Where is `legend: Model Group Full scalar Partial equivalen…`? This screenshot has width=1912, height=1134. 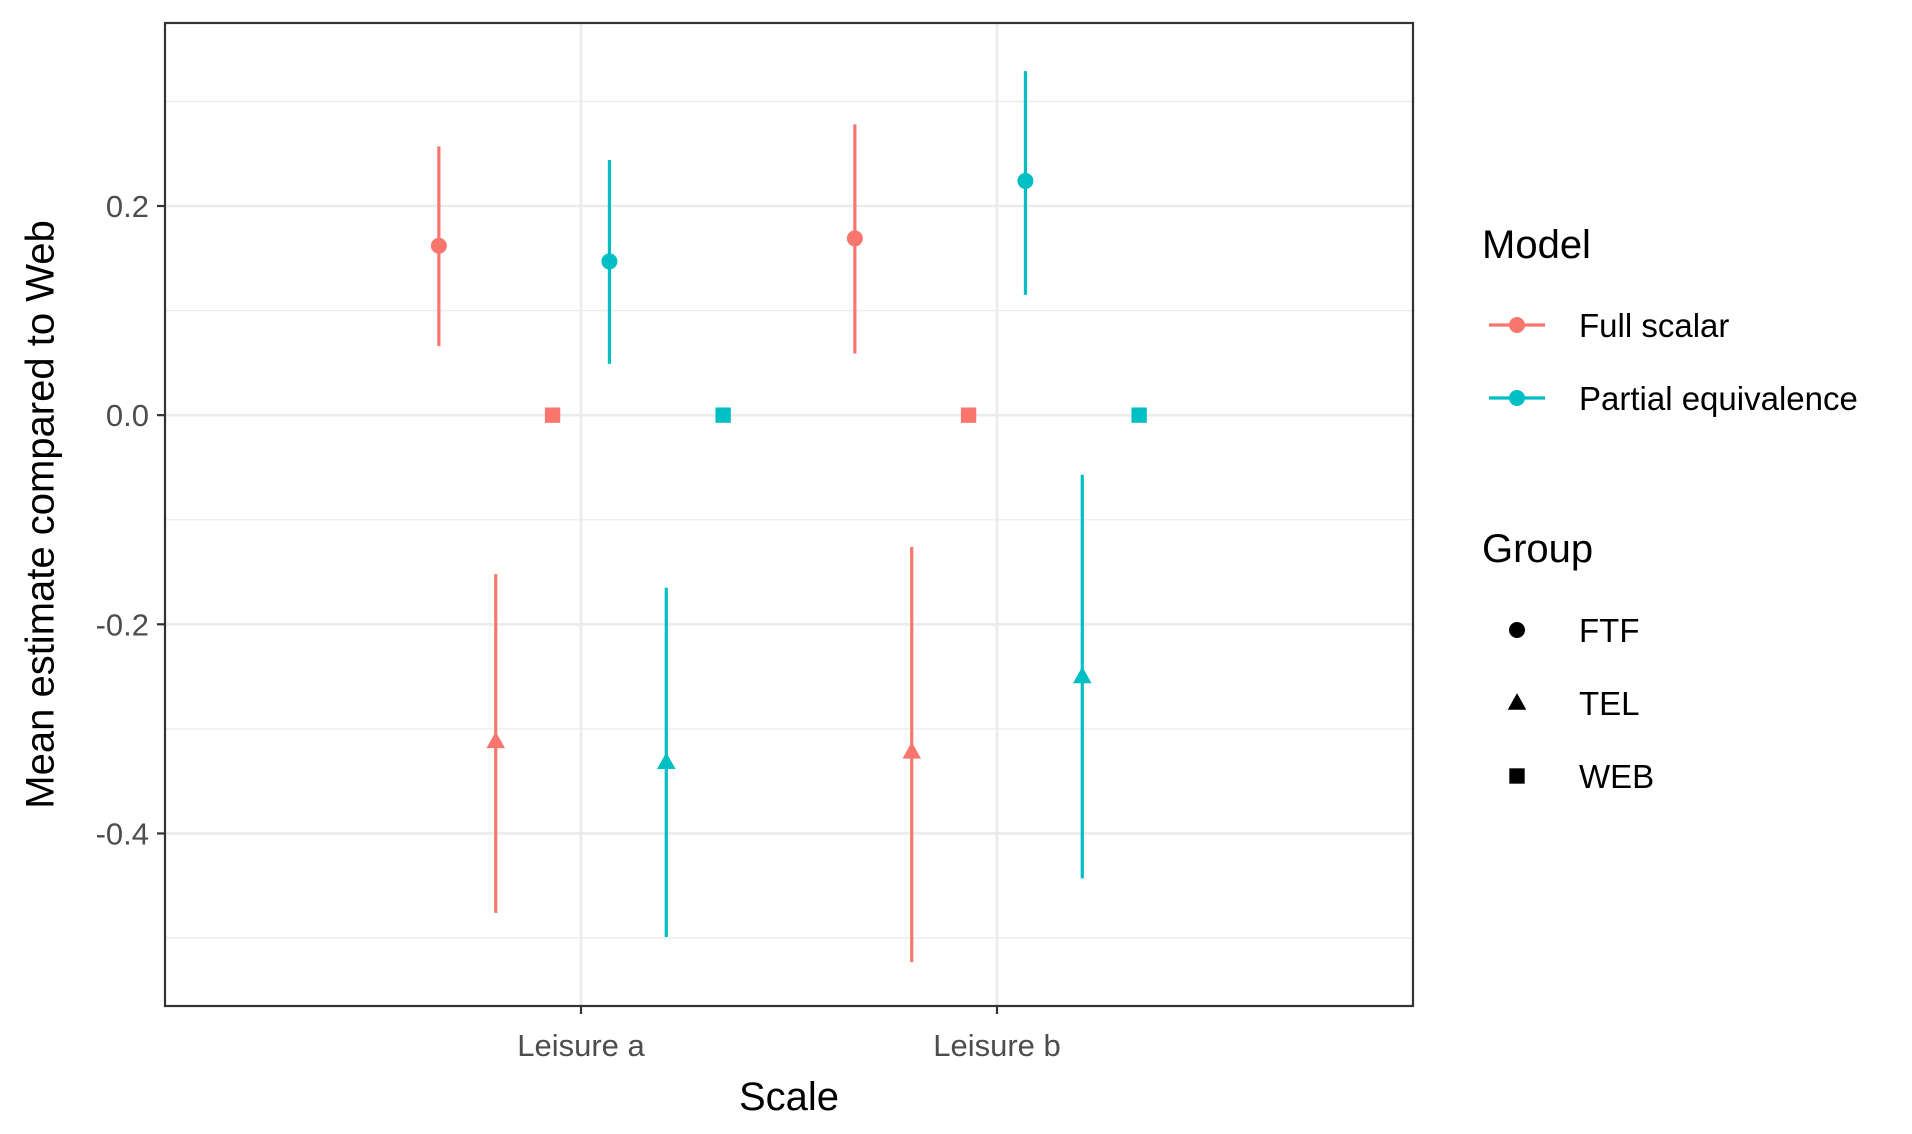
legend: Model Group Full scalar Partial equivalen… is located at coordinates (1670, 509).